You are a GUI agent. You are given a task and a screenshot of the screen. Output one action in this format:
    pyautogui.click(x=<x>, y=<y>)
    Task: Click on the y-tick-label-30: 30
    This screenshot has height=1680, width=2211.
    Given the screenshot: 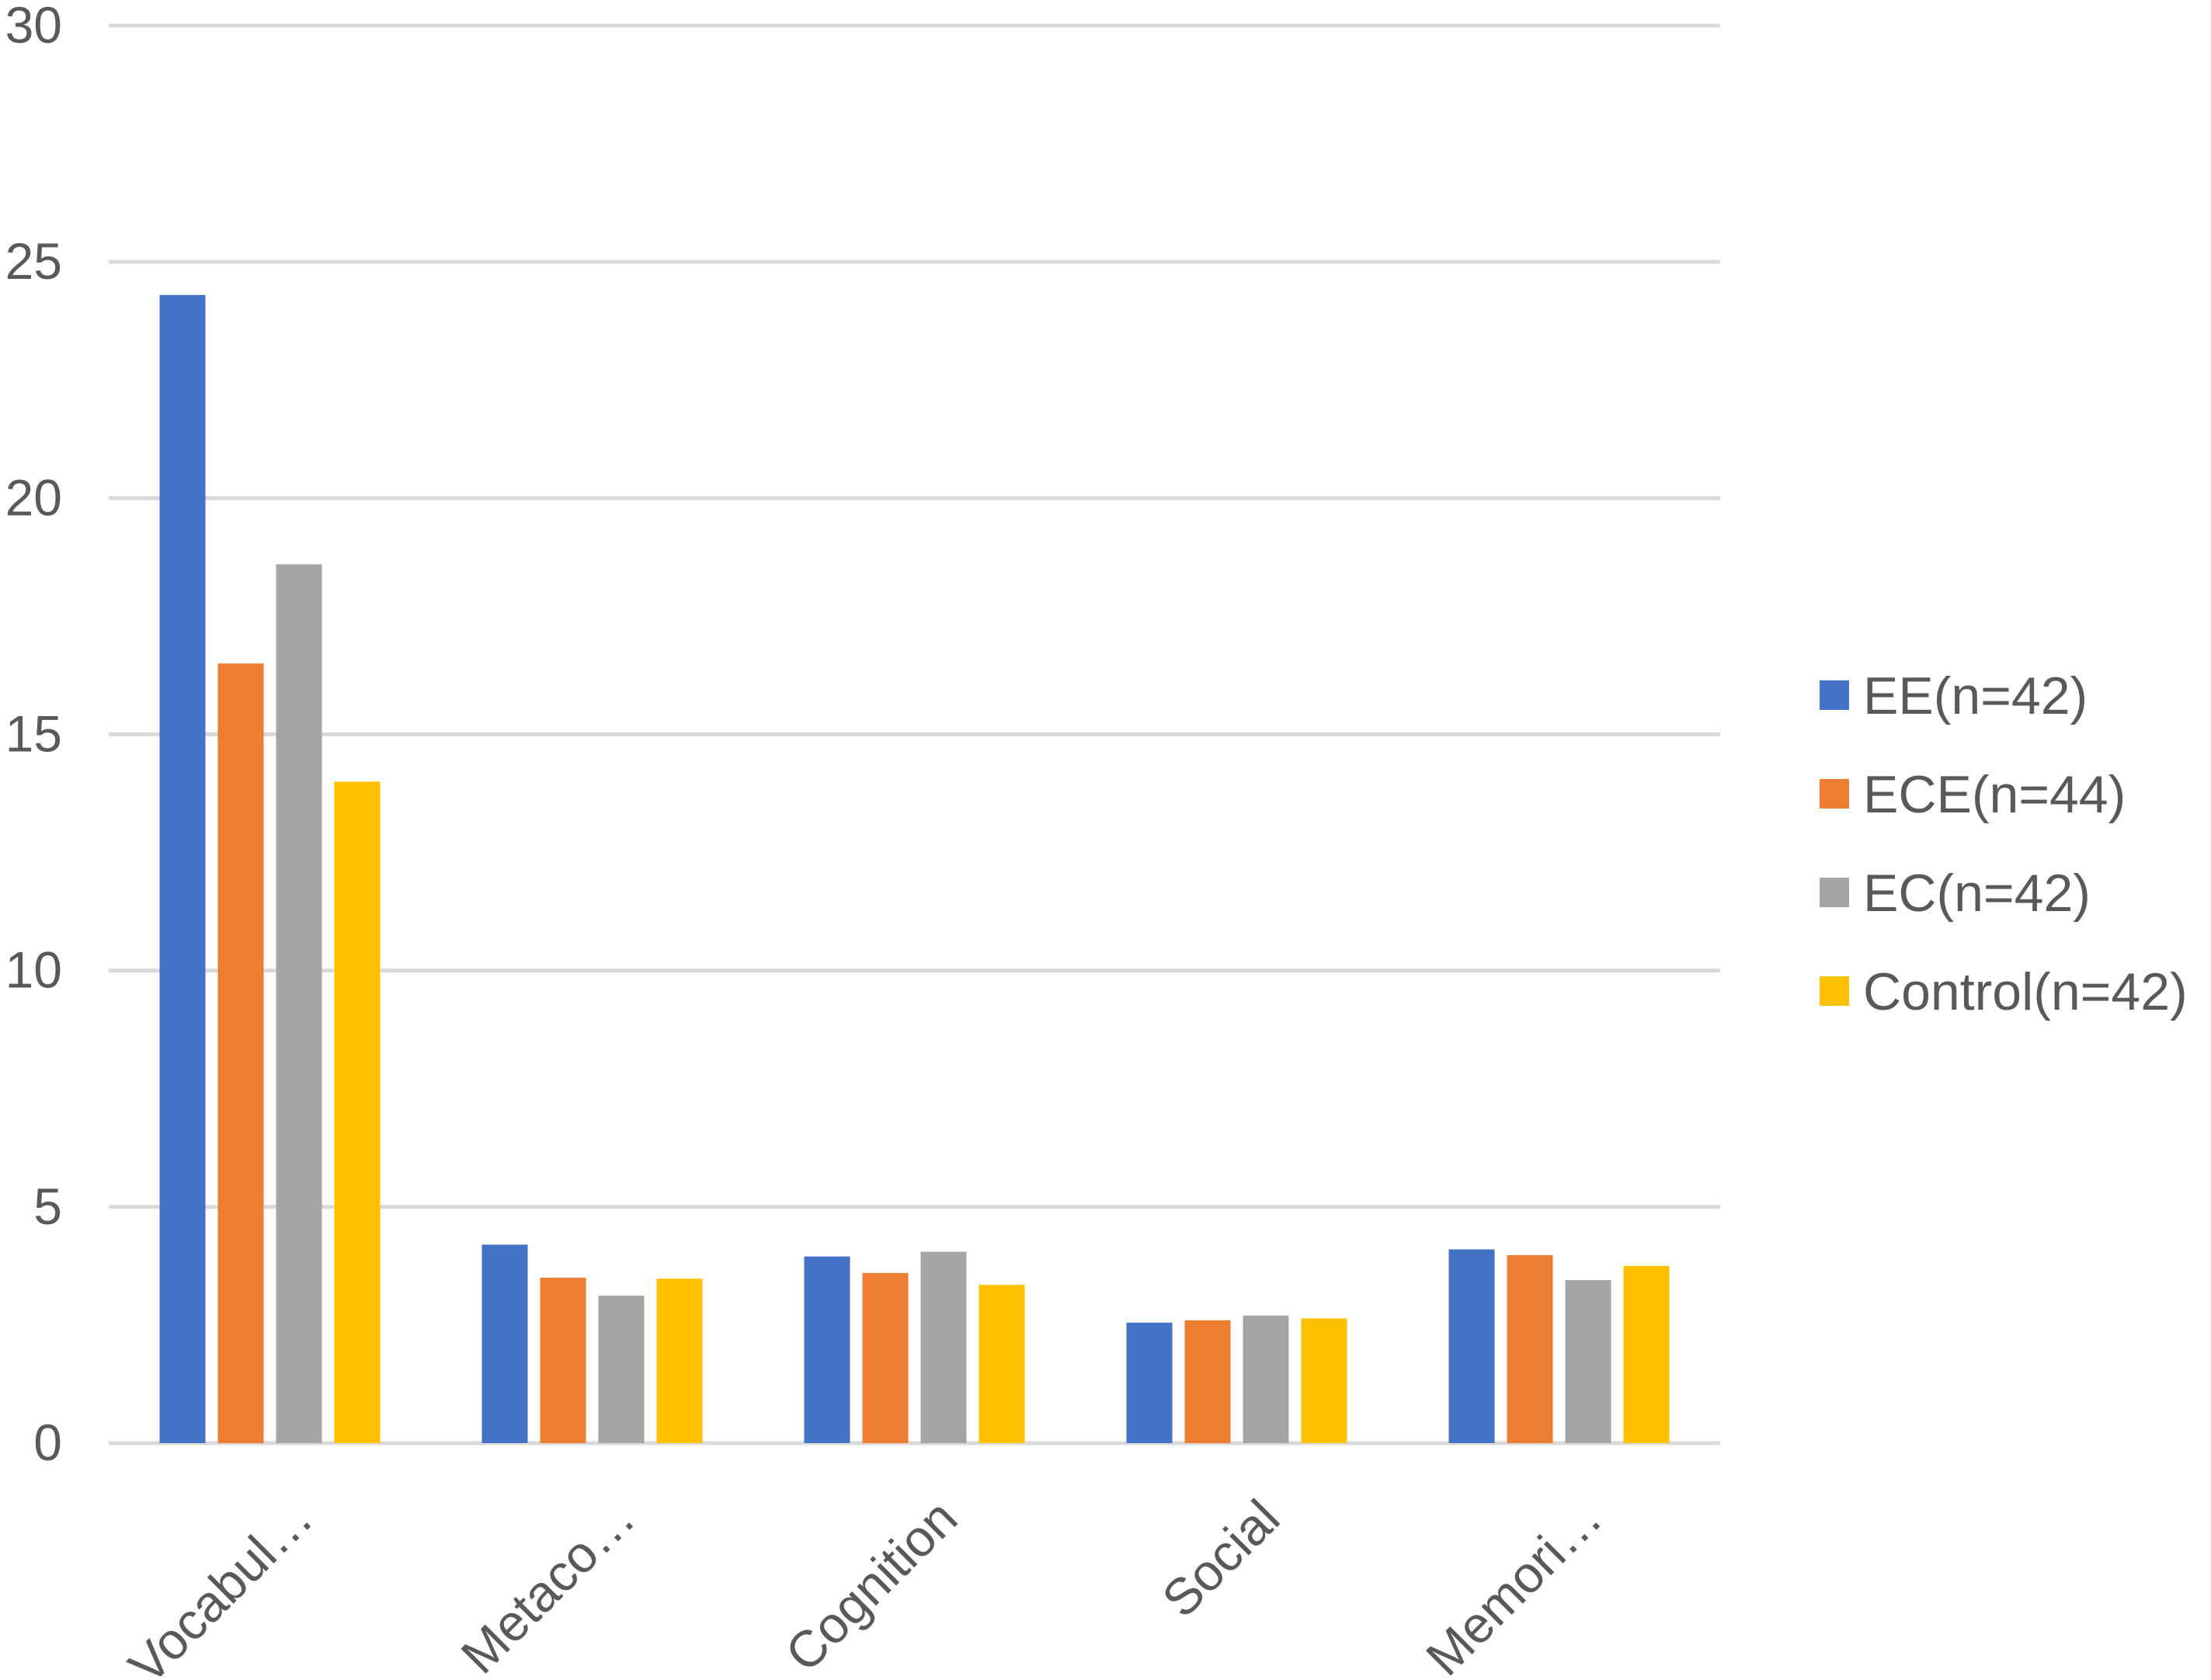 What is the action you would take?
    pyautogui.click(x=33, y=27)
    